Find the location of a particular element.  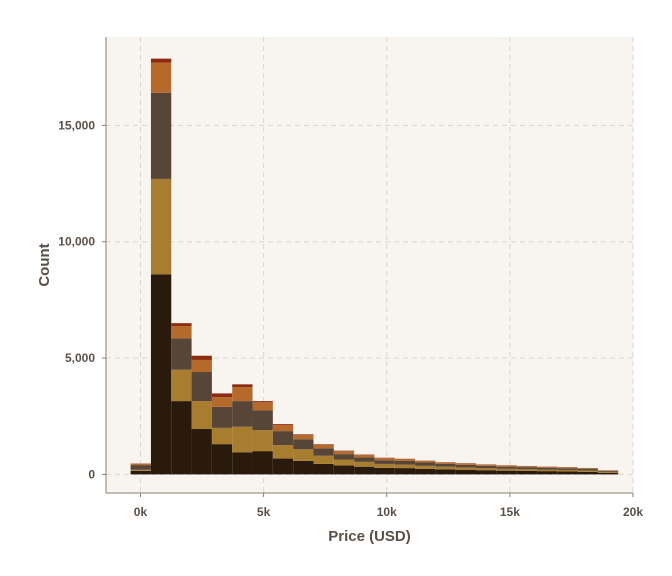

x-tick-label: 5k is located at coordinates (264, 512).